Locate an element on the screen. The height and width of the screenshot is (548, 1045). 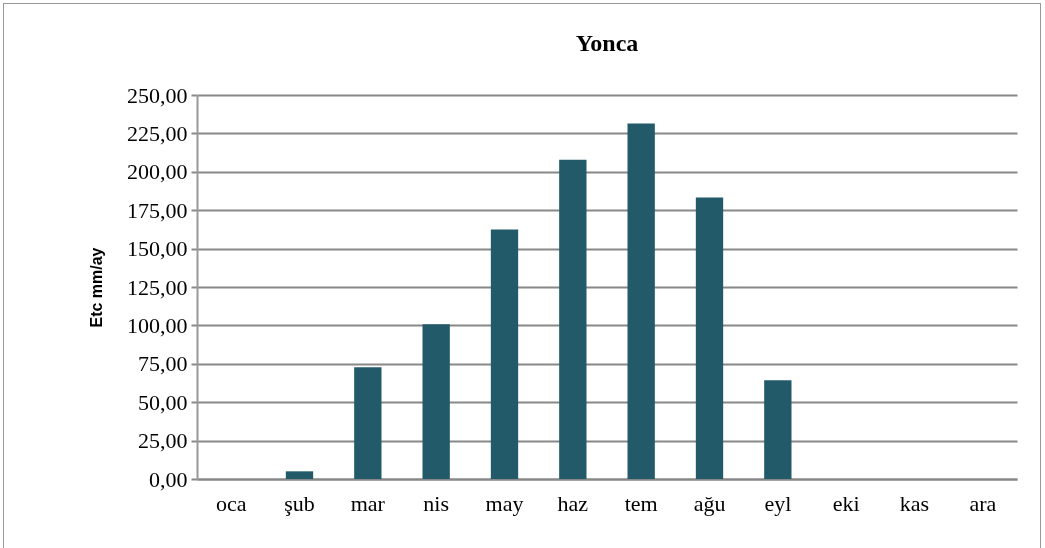
y-tick-label: 200,00 is located at coordinates (157, 172).